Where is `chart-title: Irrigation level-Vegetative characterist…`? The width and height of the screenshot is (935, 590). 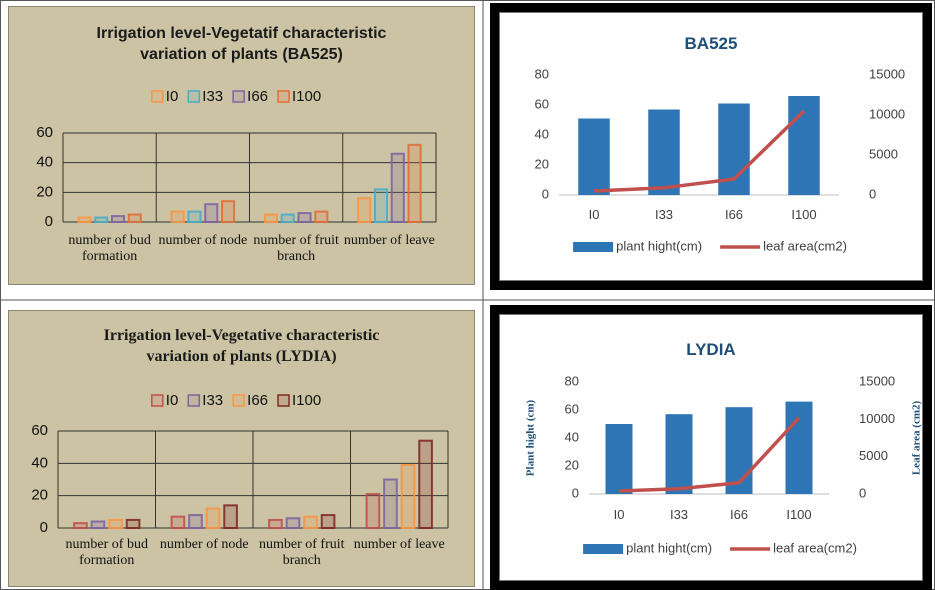 chart-title: Irrigation level-Vegetative characterist… is located at coordinates (241, 346).